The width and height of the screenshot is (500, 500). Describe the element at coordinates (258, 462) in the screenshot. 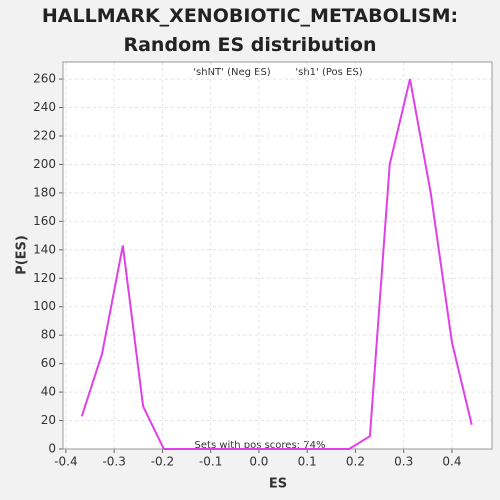

I see `x-tick-label: 0.0` at that location.